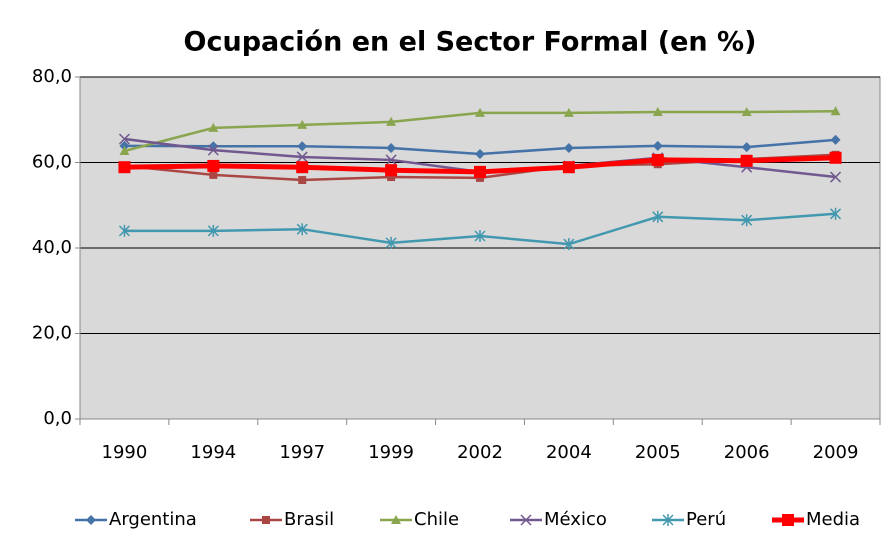  I want to click on y-tick-label: 60,0, so click(52, 162).